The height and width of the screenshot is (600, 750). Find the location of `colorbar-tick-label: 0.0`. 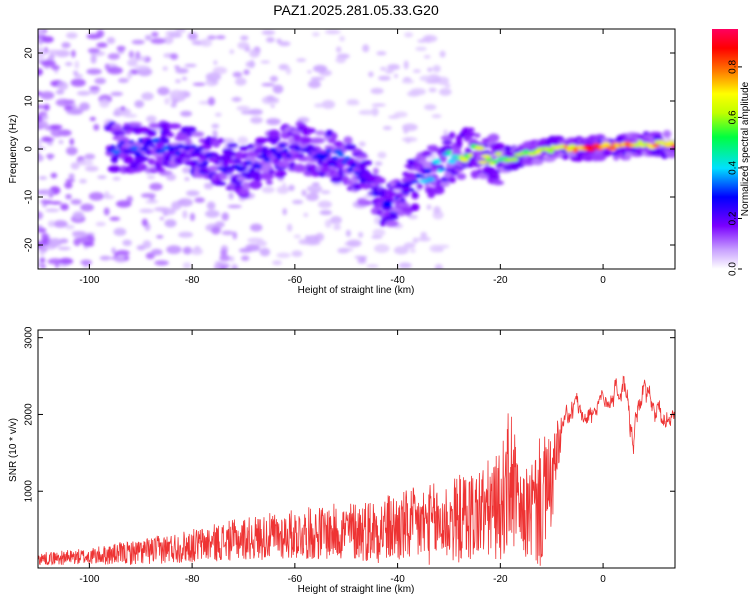

colorbar-tick-label: 0.0 is located at coordinates (733, 269).